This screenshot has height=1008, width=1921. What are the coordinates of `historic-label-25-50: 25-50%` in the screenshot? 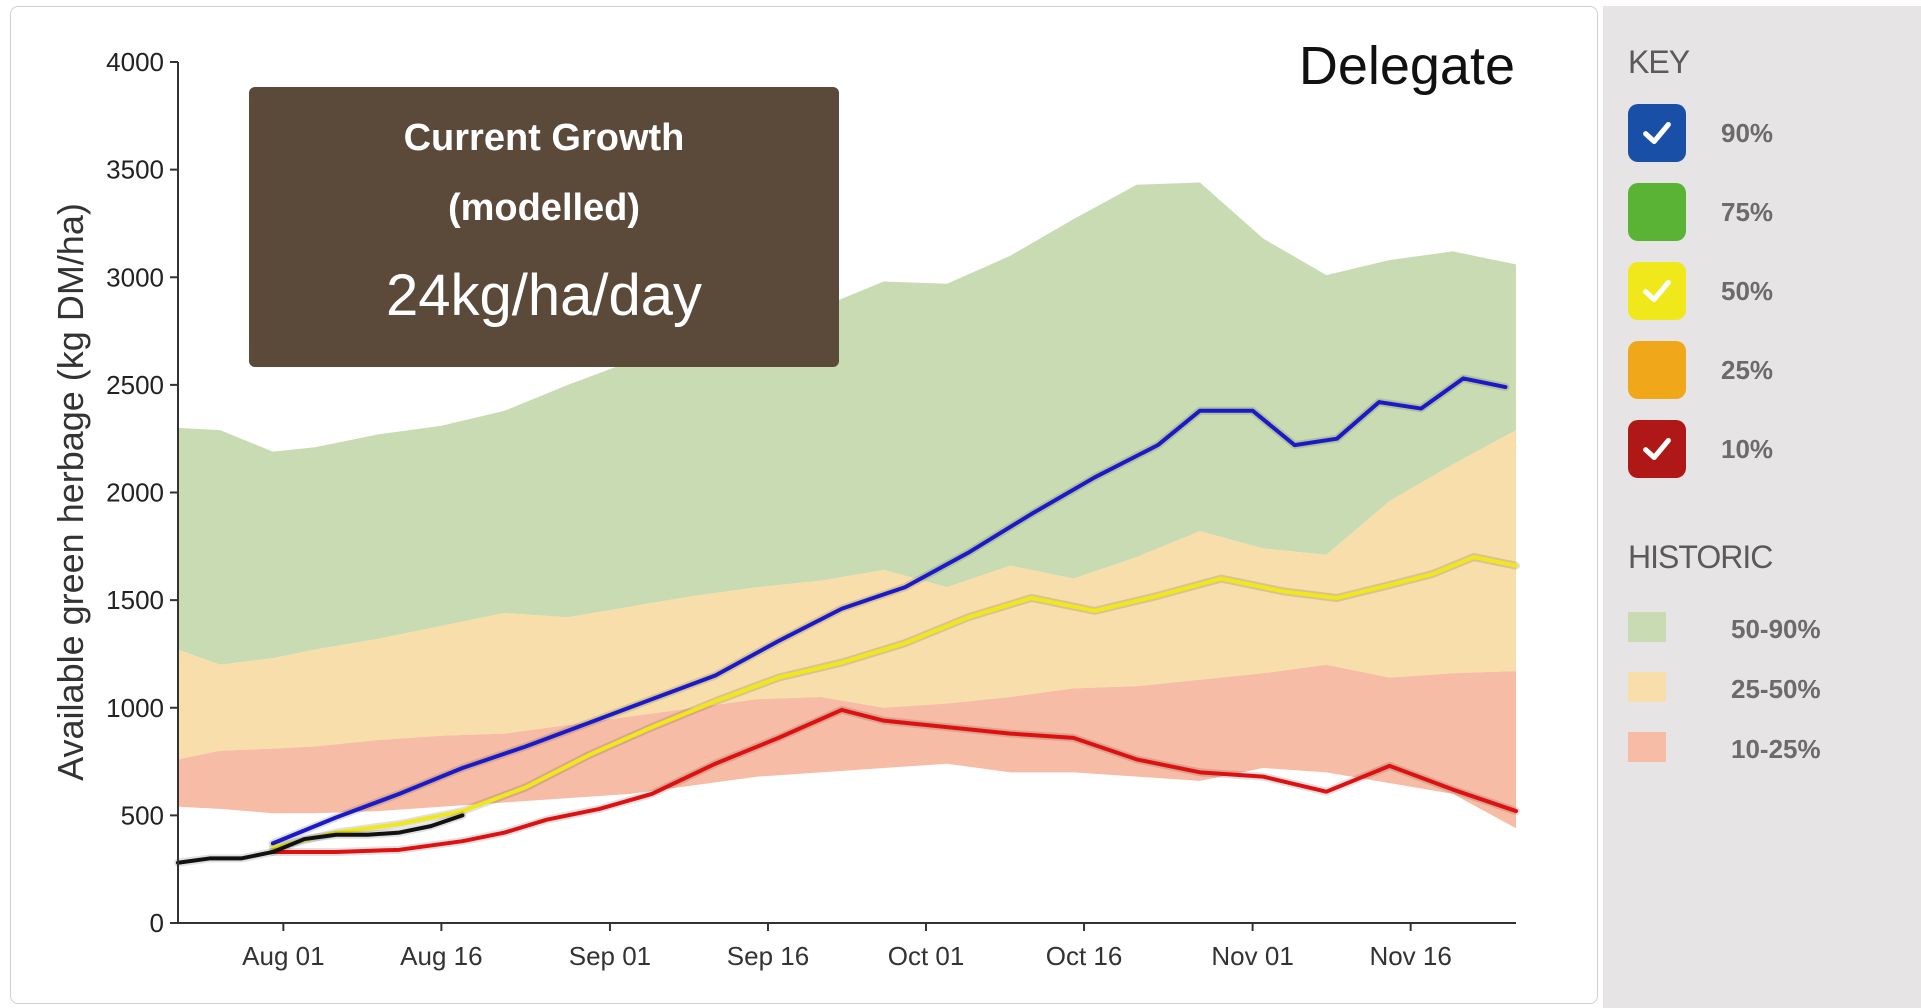 It's located at (1776, 689).